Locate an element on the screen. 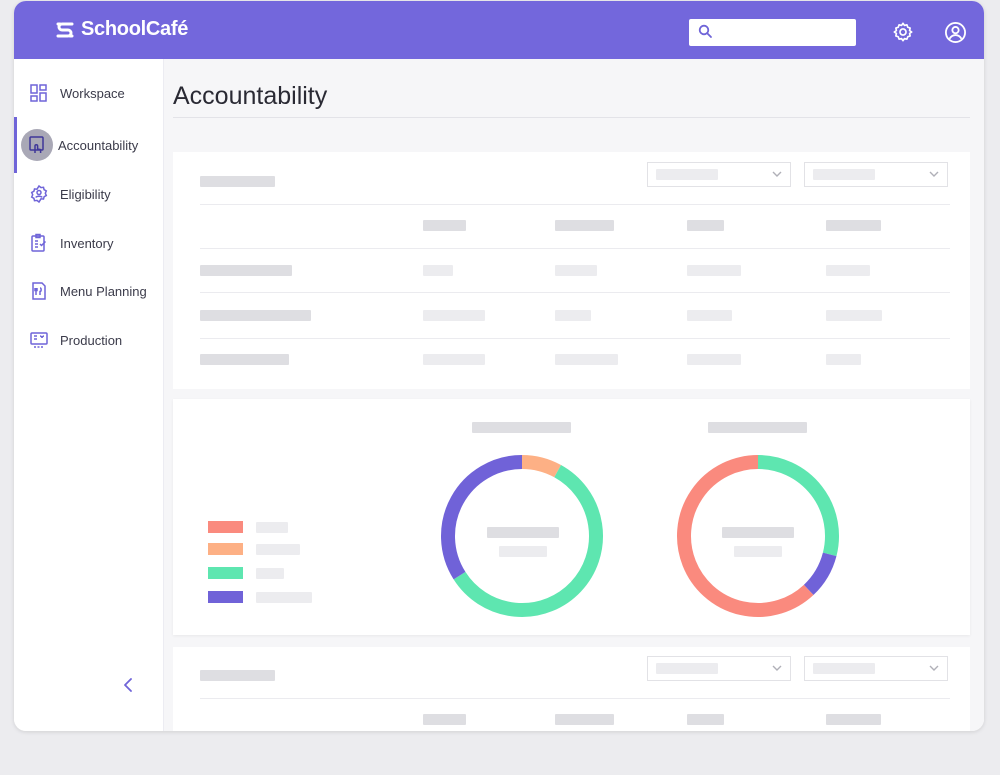 The height and width of the screenshot is (775, 1000). collapse-sidebar-button is located at coordinates (128, 685).